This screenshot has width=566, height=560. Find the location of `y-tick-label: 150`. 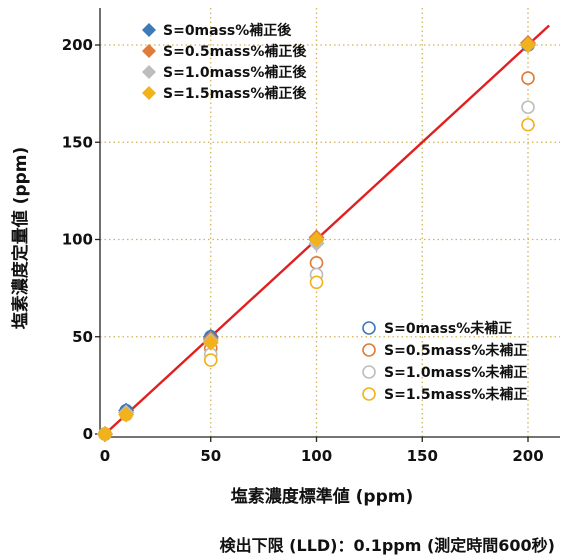

y-tick-label: 150 is located at coordinates (77, 142).